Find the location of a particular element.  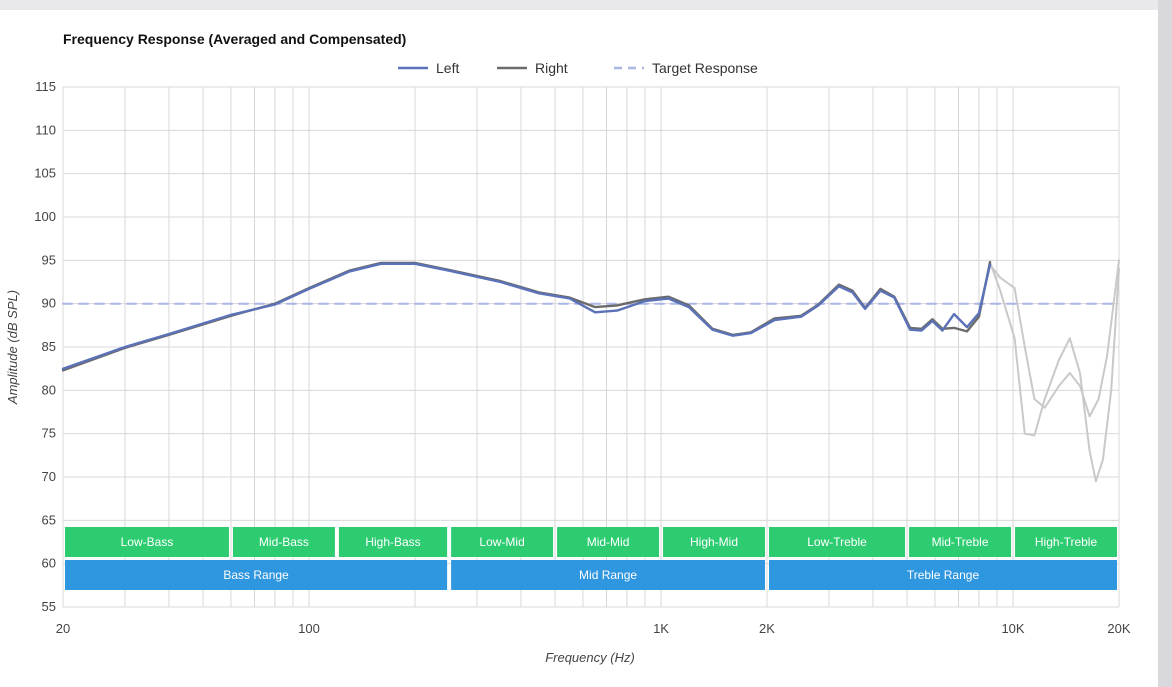

right-line is located at coordinates (526, 316).